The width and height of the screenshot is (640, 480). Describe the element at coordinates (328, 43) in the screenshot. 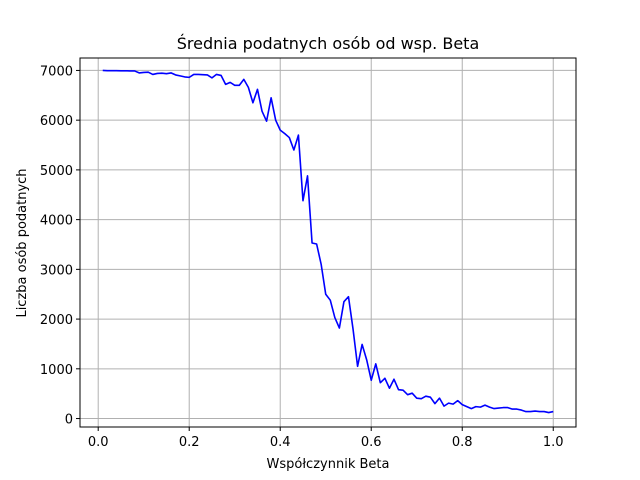

I see `chart-title: Średnia podatnych osób od wsp. Beta` at that location.